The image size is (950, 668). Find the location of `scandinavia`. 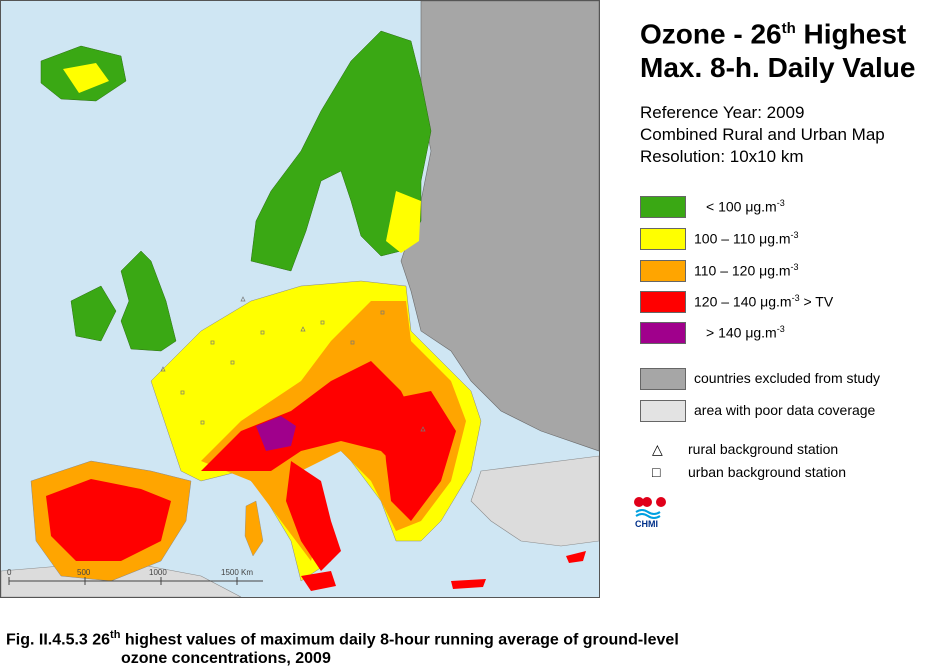

scandinavia is located at coordinates (341, 151).